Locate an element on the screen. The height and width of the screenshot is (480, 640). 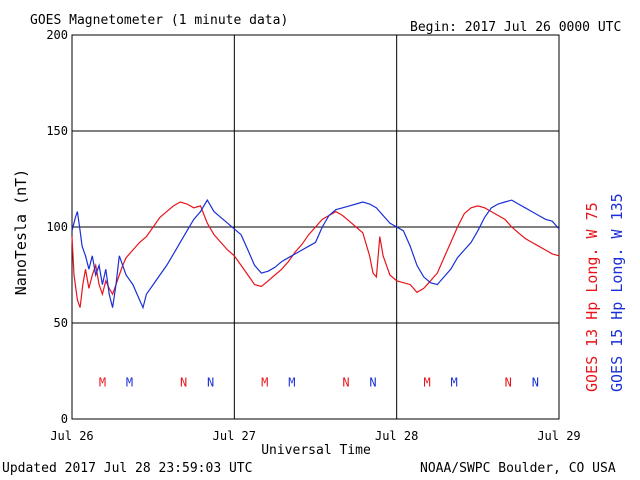
chart-title: GOES Magnetometer (1 minute data) is located at coordinates (159, 20).